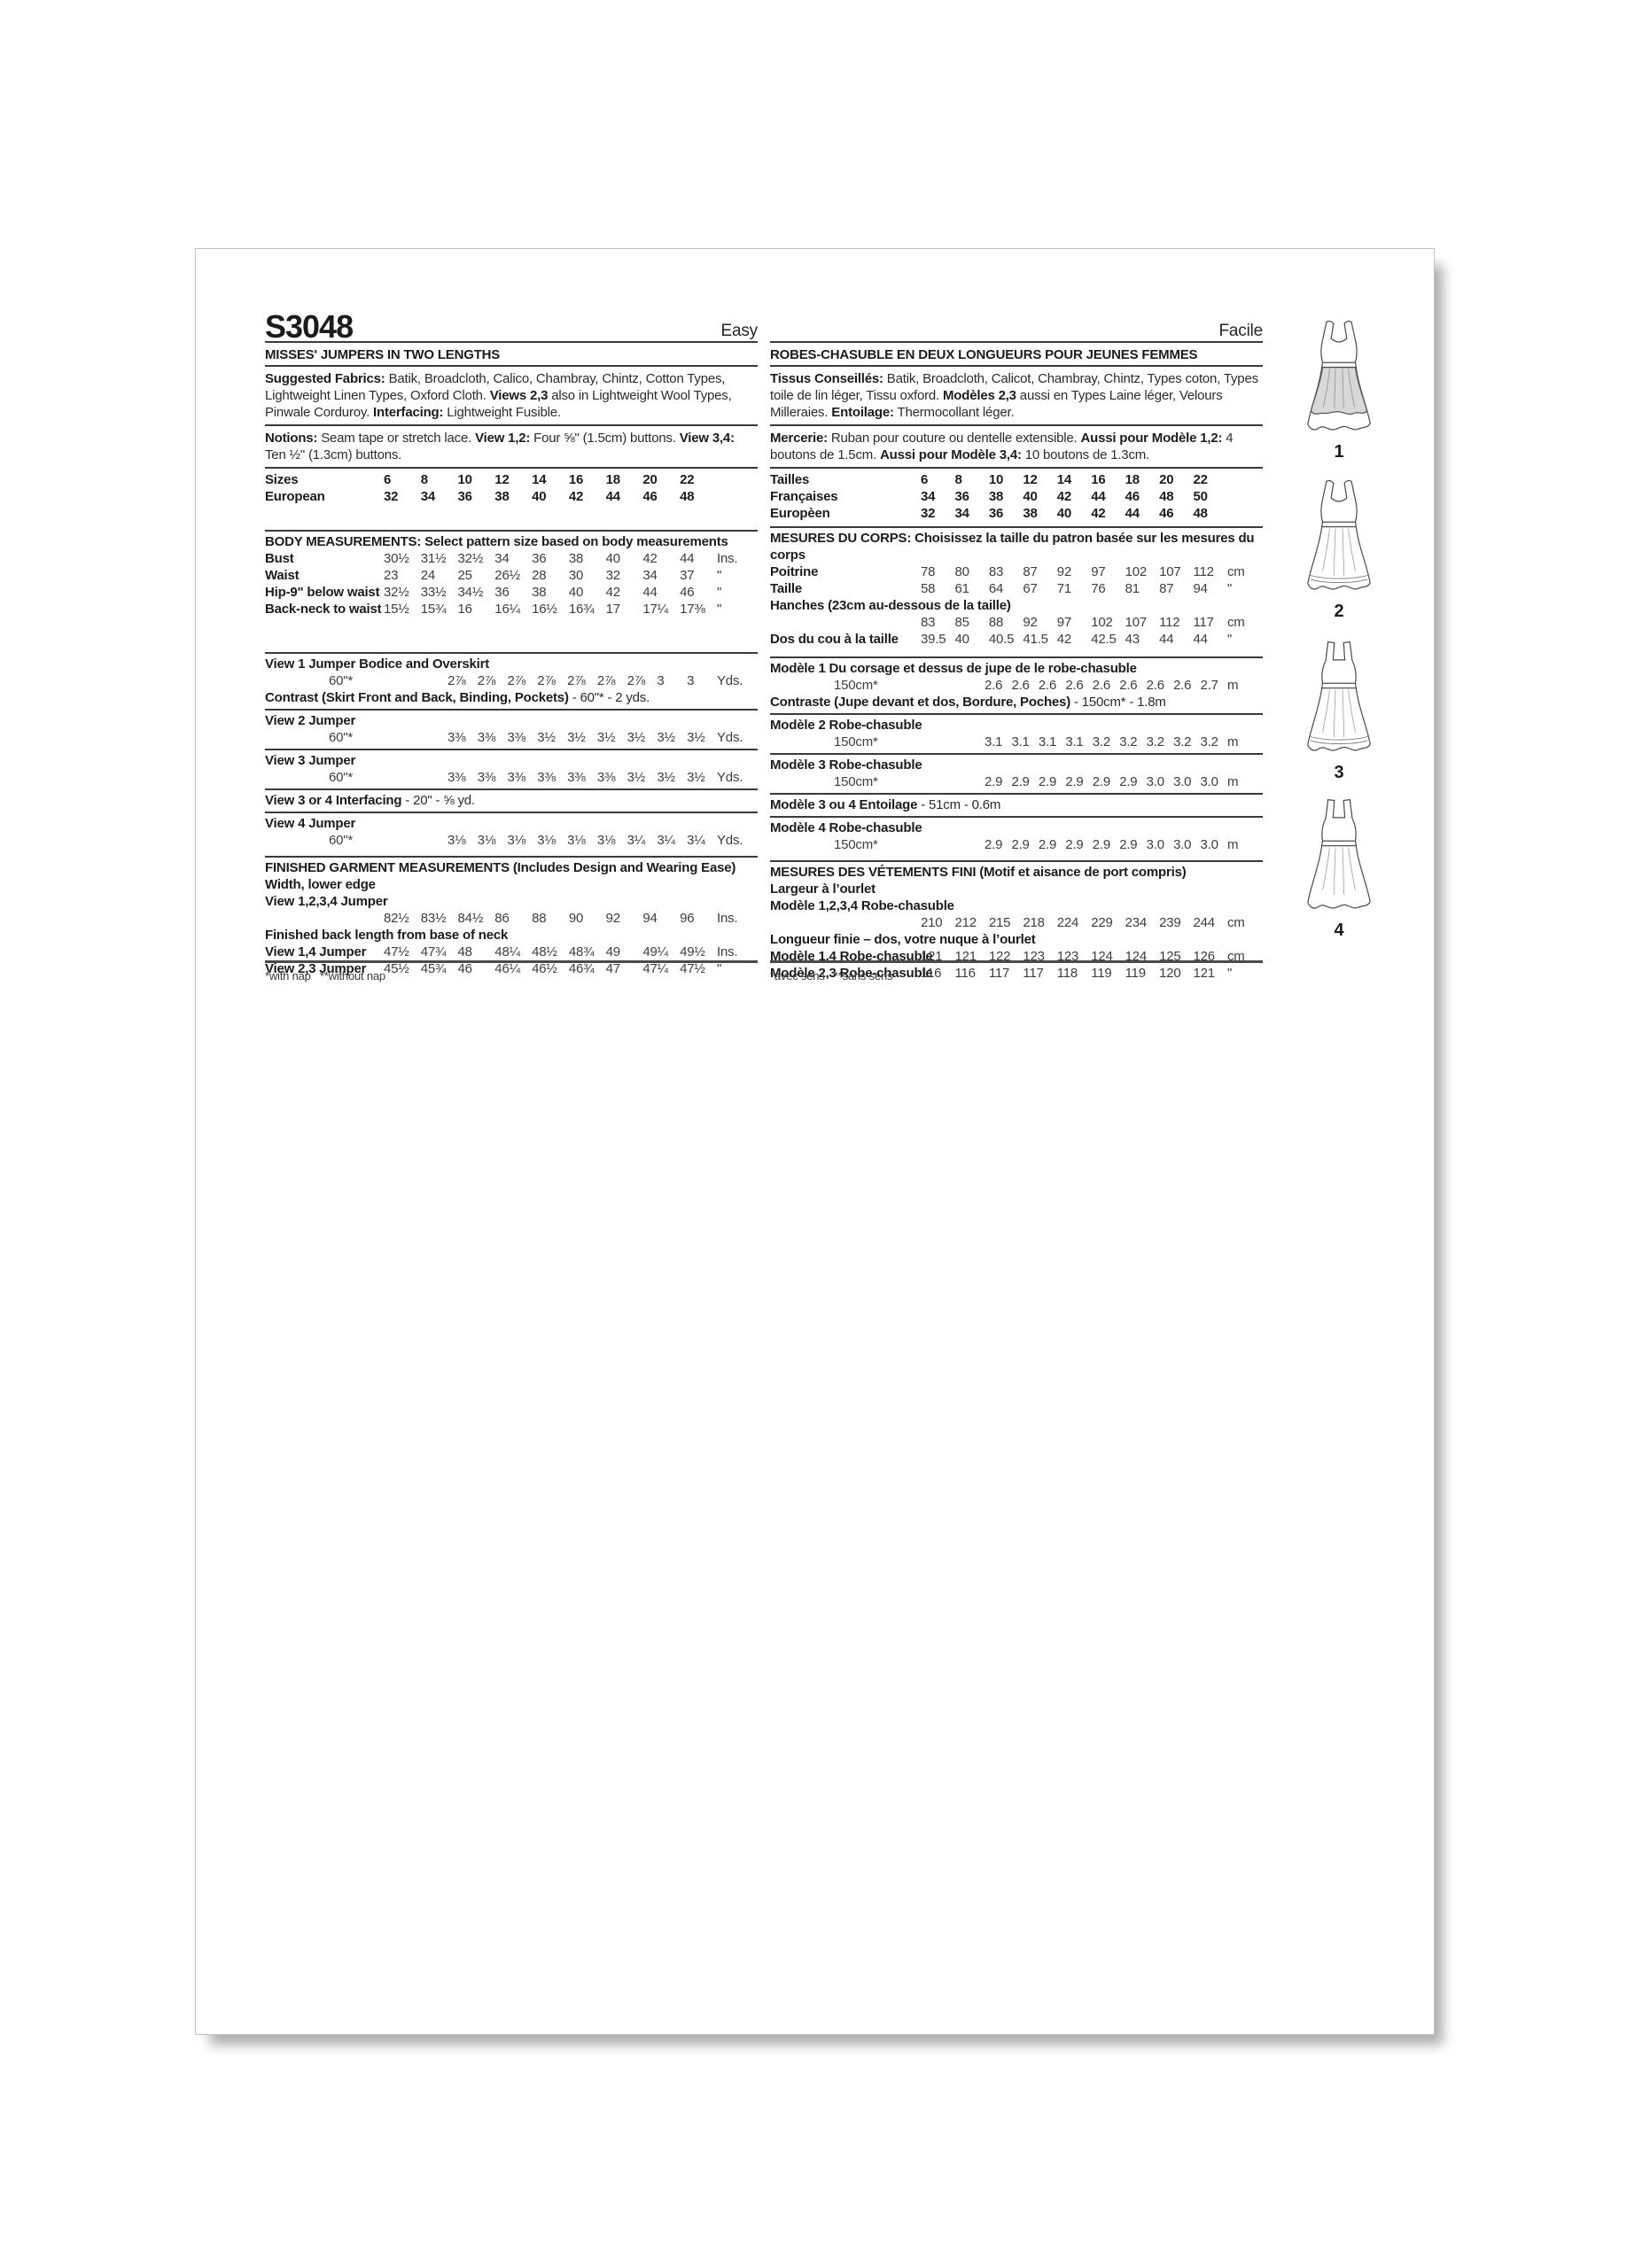 The height and width of the screenshot is (2268, 1650). I want to click on table-row: 150cm* 3.1 3.1 3.1 3.1 3.2 3.2 3.2 3.2 3.2 m, so click(1016, 742).